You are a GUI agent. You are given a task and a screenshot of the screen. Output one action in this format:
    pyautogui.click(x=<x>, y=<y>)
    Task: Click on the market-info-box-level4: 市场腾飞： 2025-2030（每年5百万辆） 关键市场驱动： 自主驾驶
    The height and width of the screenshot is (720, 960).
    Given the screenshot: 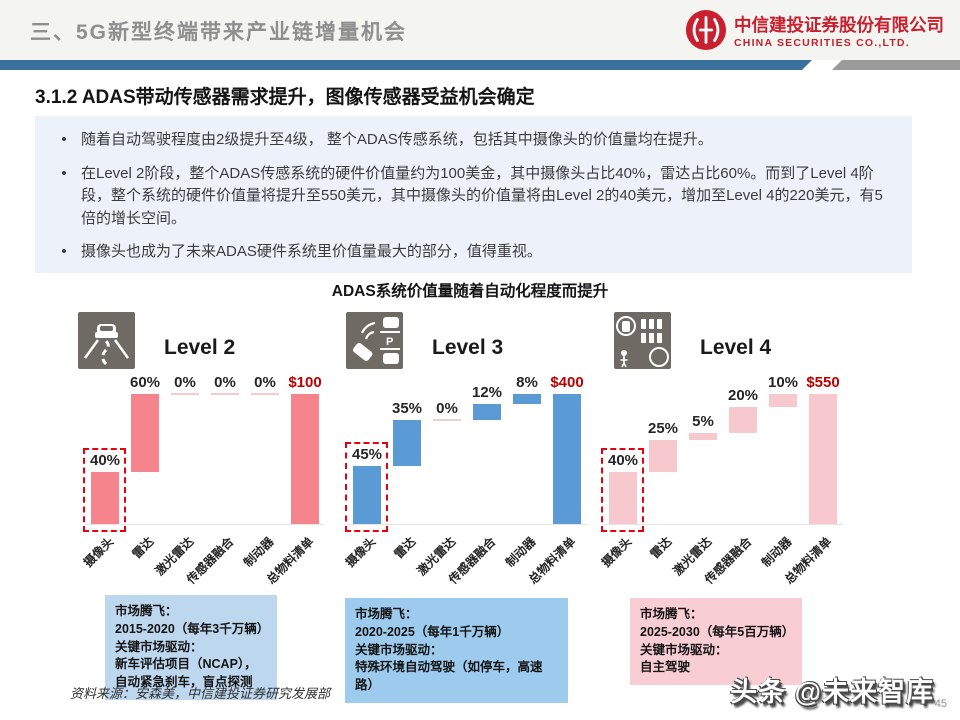 What is the action you would take?
    pyautogui.click(x=716, y=641)
    